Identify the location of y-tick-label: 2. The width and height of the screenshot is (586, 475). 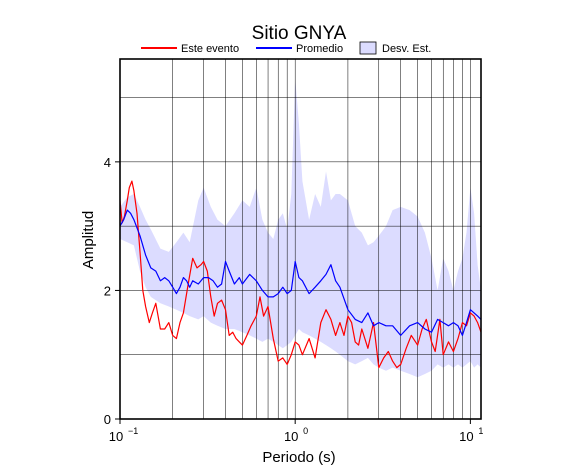
(107, 290).